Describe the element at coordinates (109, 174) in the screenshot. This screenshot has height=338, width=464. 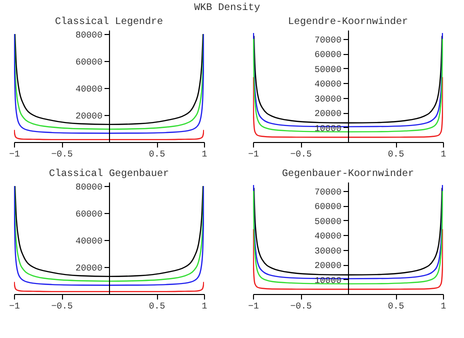
I see `chart-title: Classical Gegenbauer` at that location.